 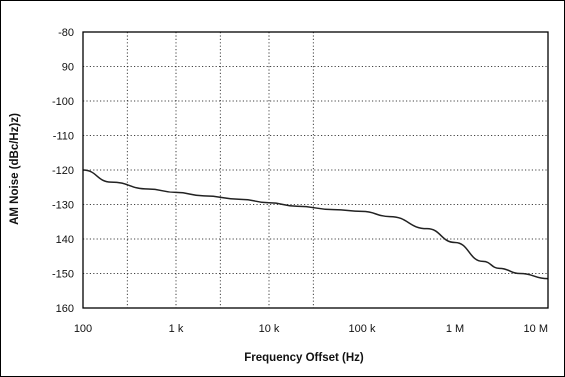 What do you see at coordinates (362, 329) in the screenshot?
I see `x-tick-label: 100 k` at bounding box center [362, 329].